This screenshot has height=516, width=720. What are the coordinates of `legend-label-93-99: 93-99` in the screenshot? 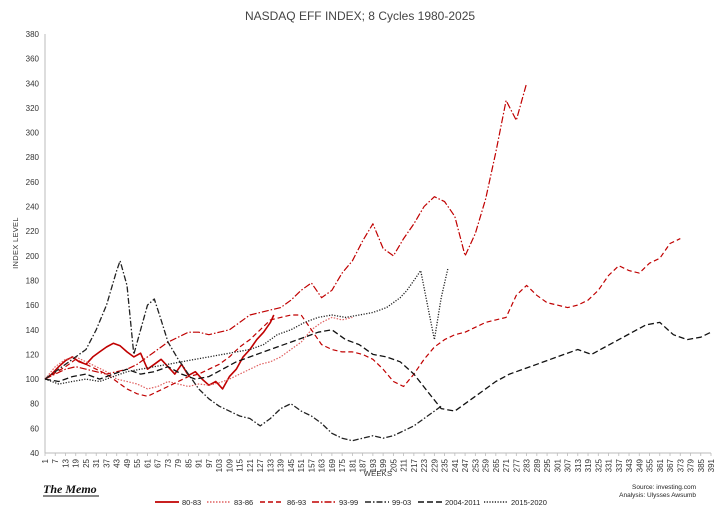 It's located at (348, 502).